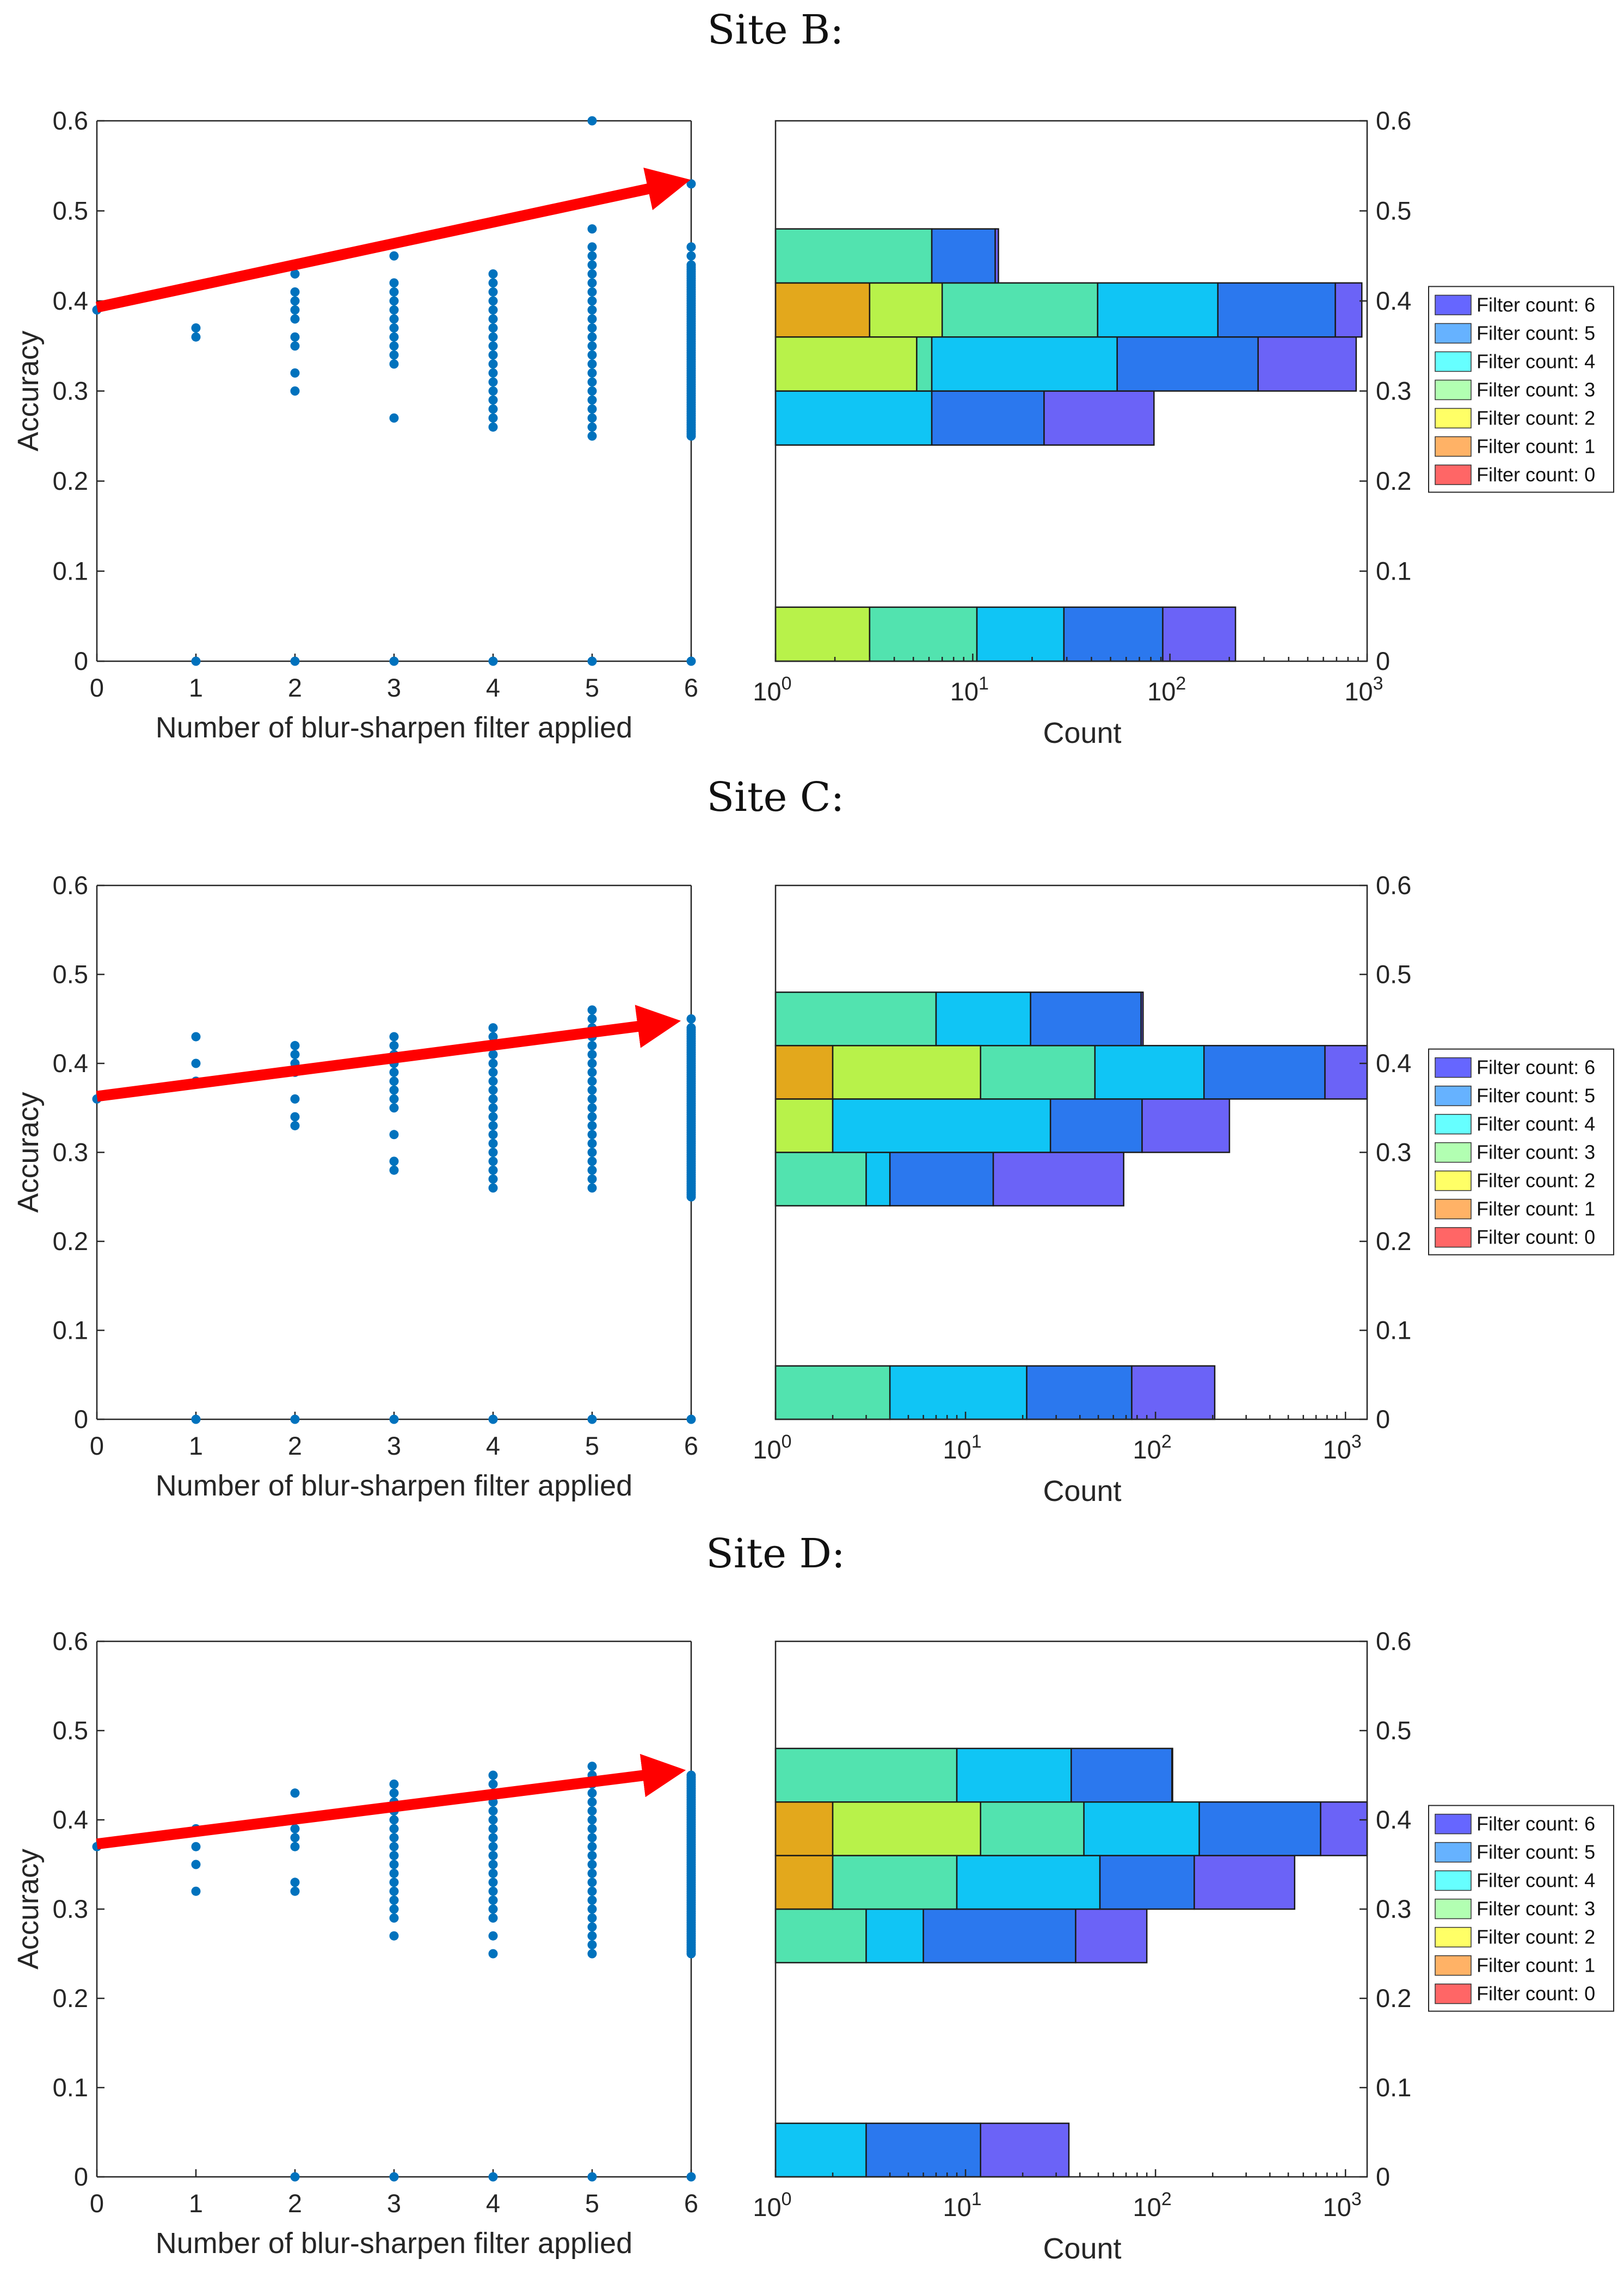 The image size is (1624, 2271). I want to click on legend-label: Filter count: 3, so click(1536, 389).